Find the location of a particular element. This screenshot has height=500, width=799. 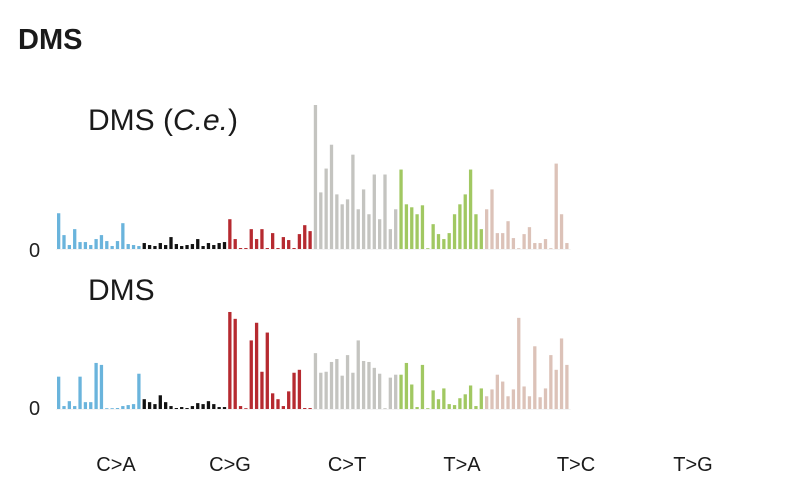

category-label-cg: C>G is located at coordinates (230, 465).